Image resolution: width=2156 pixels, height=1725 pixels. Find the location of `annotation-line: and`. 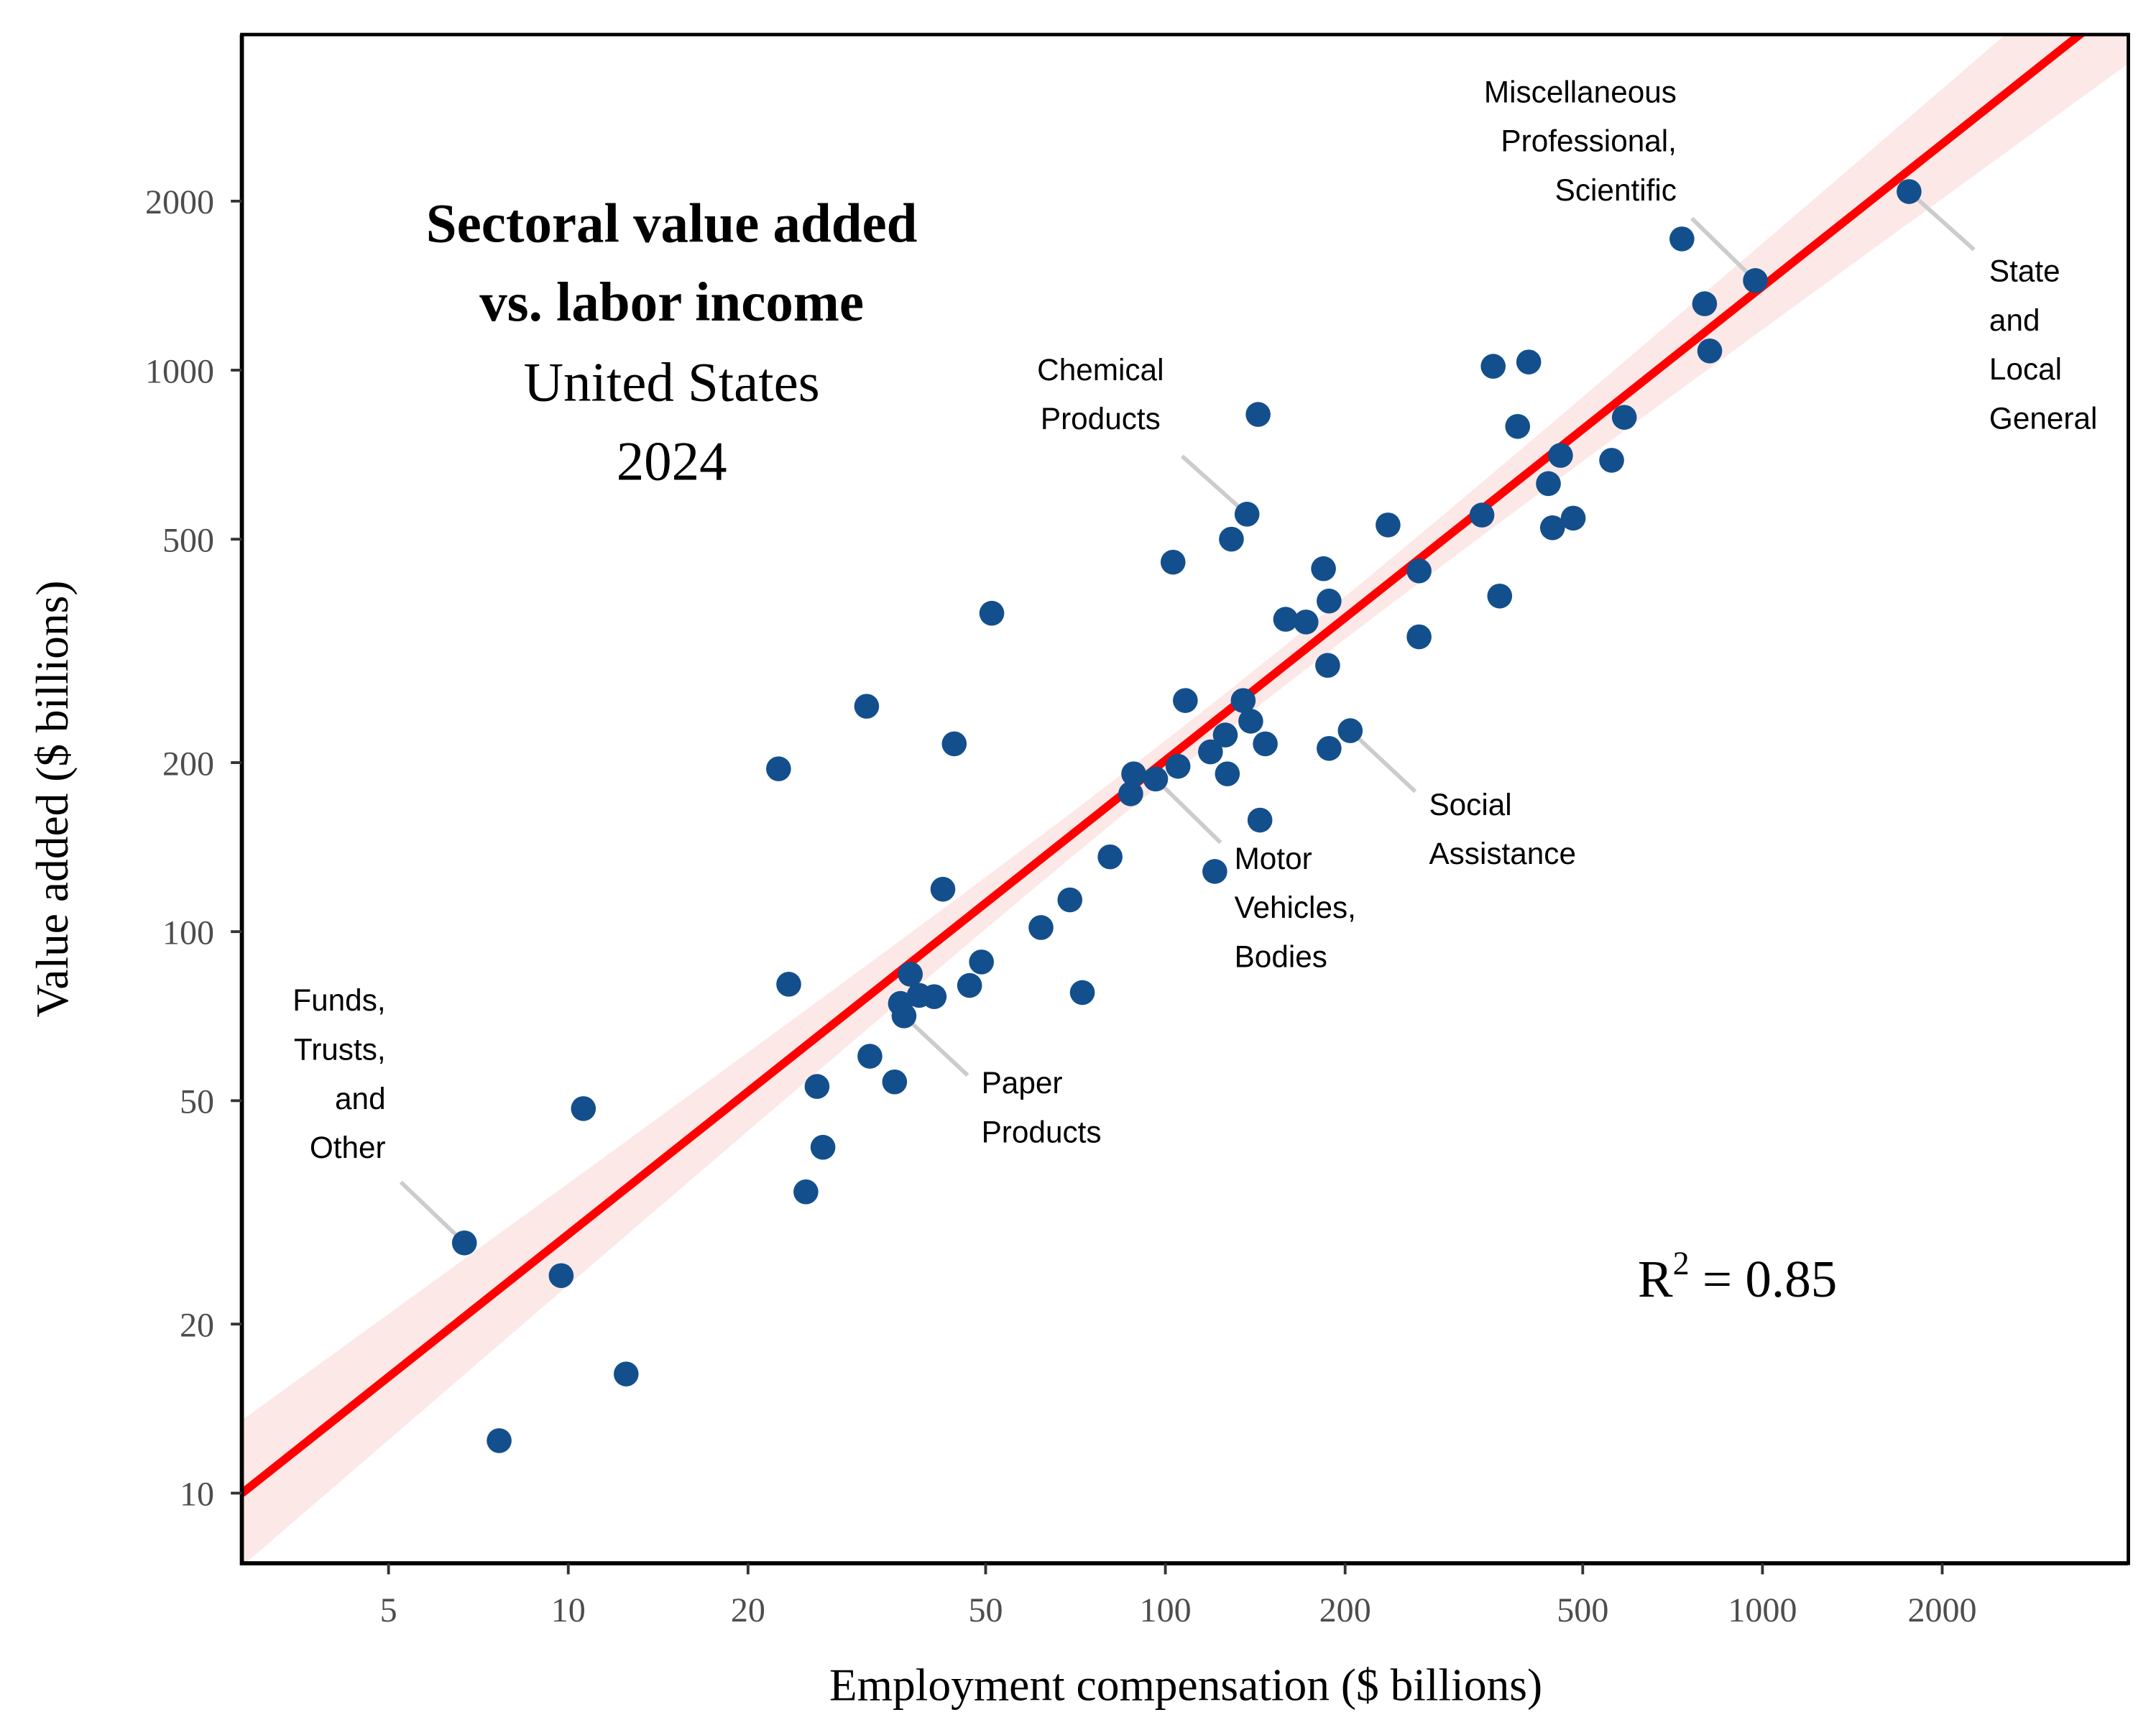

annotation-line: and is located at coordinates (361, 1099).